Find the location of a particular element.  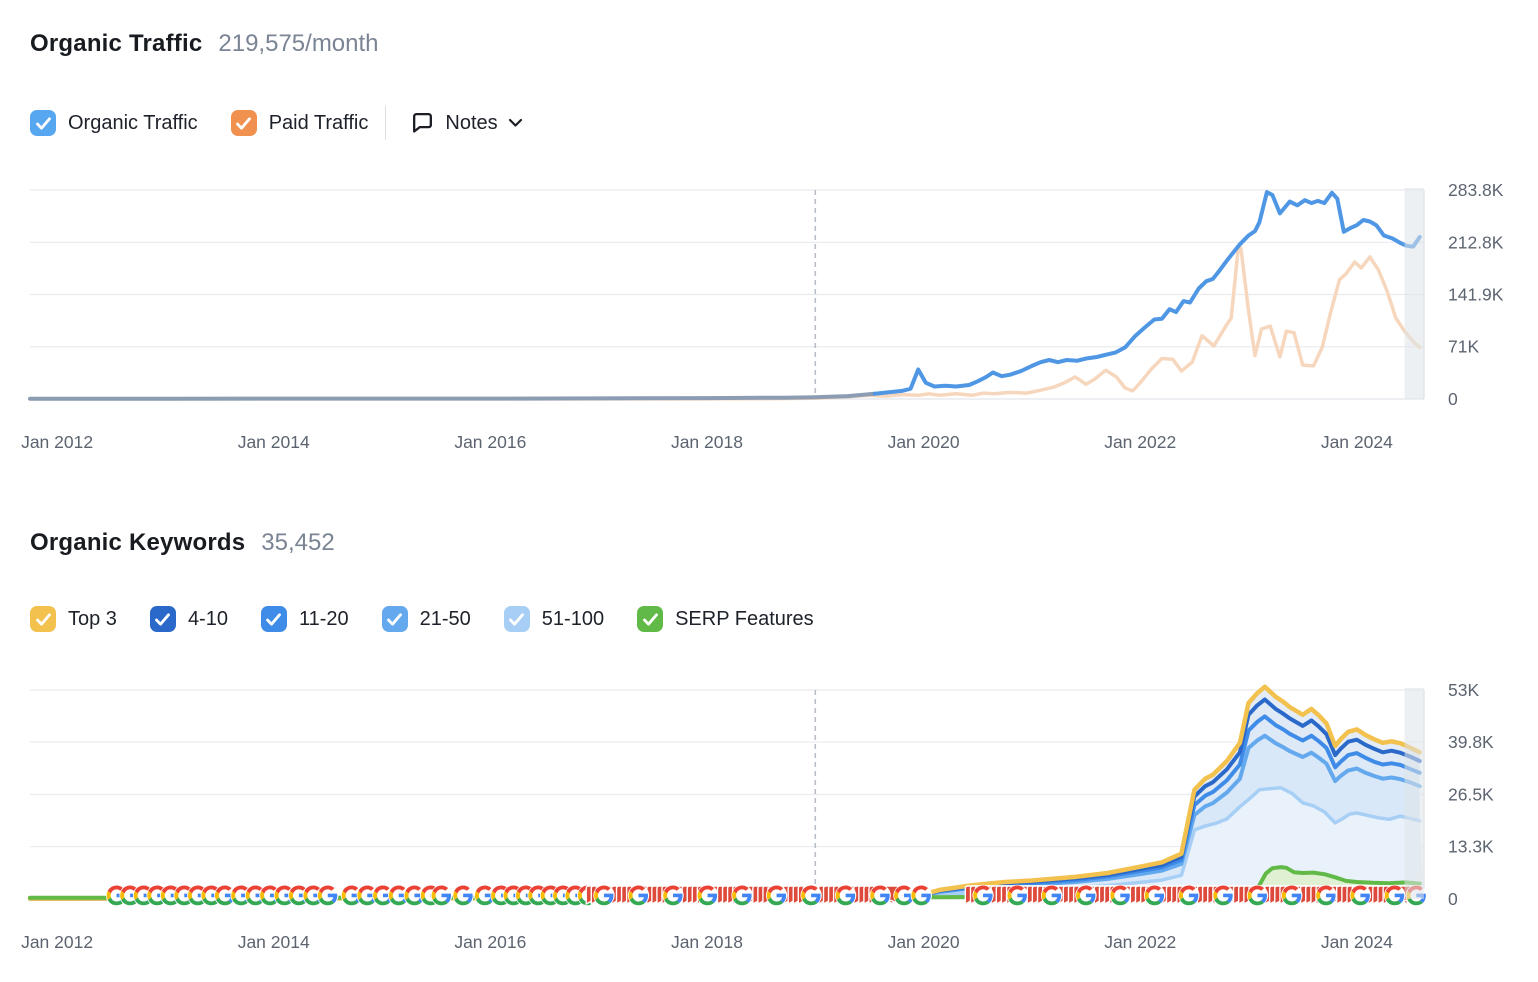

legend-label: Top 3 is located at coordinates (92, 618).